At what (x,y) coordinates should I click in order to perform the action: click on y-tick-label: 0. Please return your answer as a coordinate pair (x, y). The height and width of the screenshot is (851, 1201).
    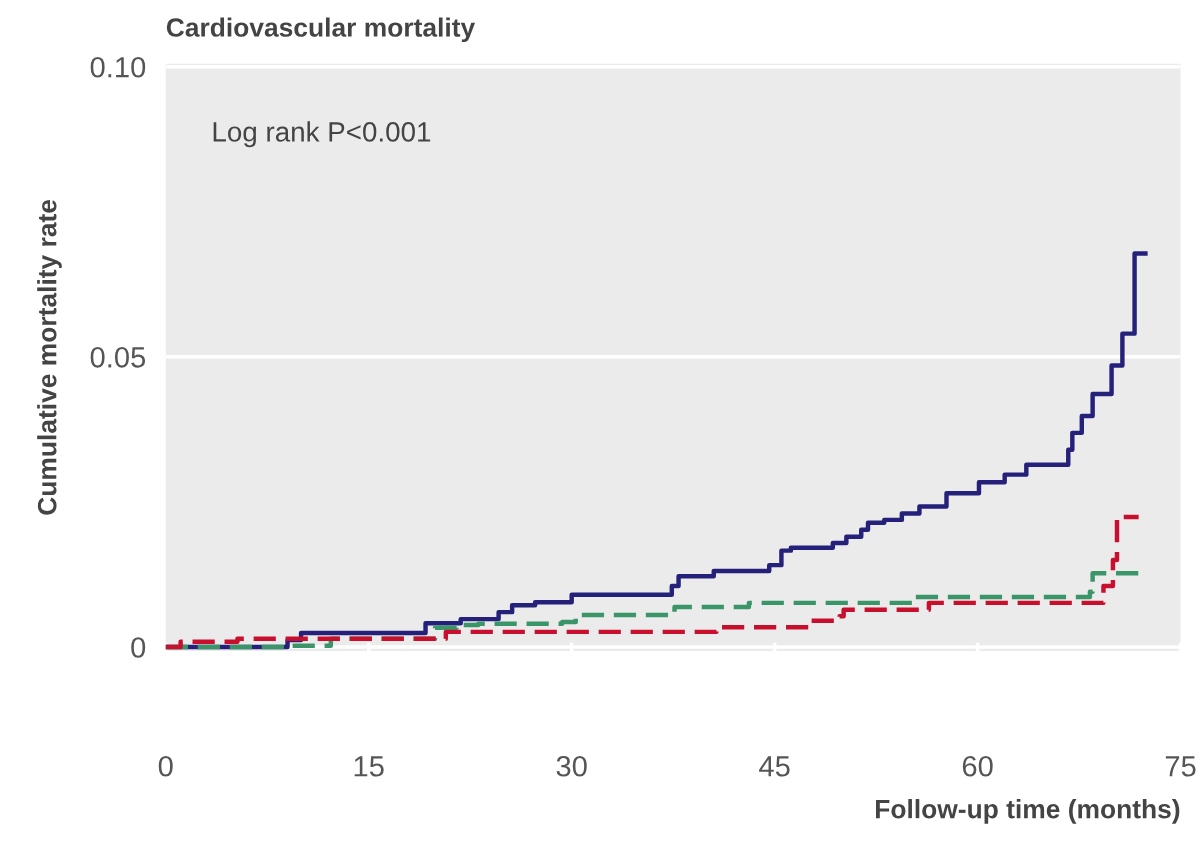
    Looking at the image, I should click on (138, 647).